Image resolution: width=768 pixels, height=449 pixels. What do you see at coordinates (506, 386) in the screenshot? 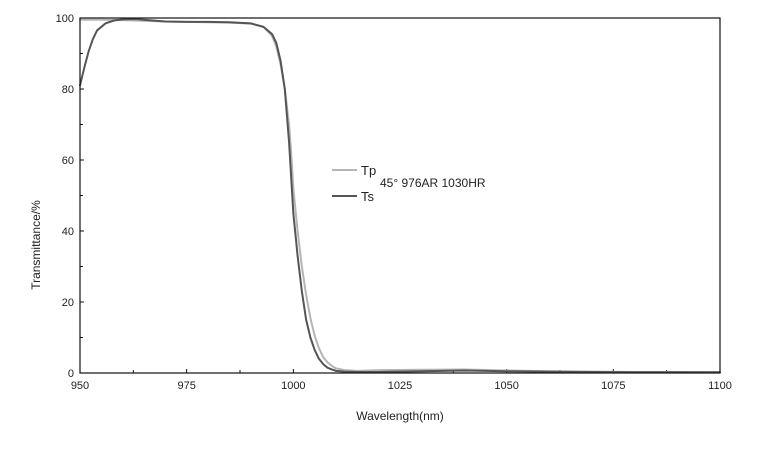
I see `x-tick-label: 1050` at bounding box center [506, 386].